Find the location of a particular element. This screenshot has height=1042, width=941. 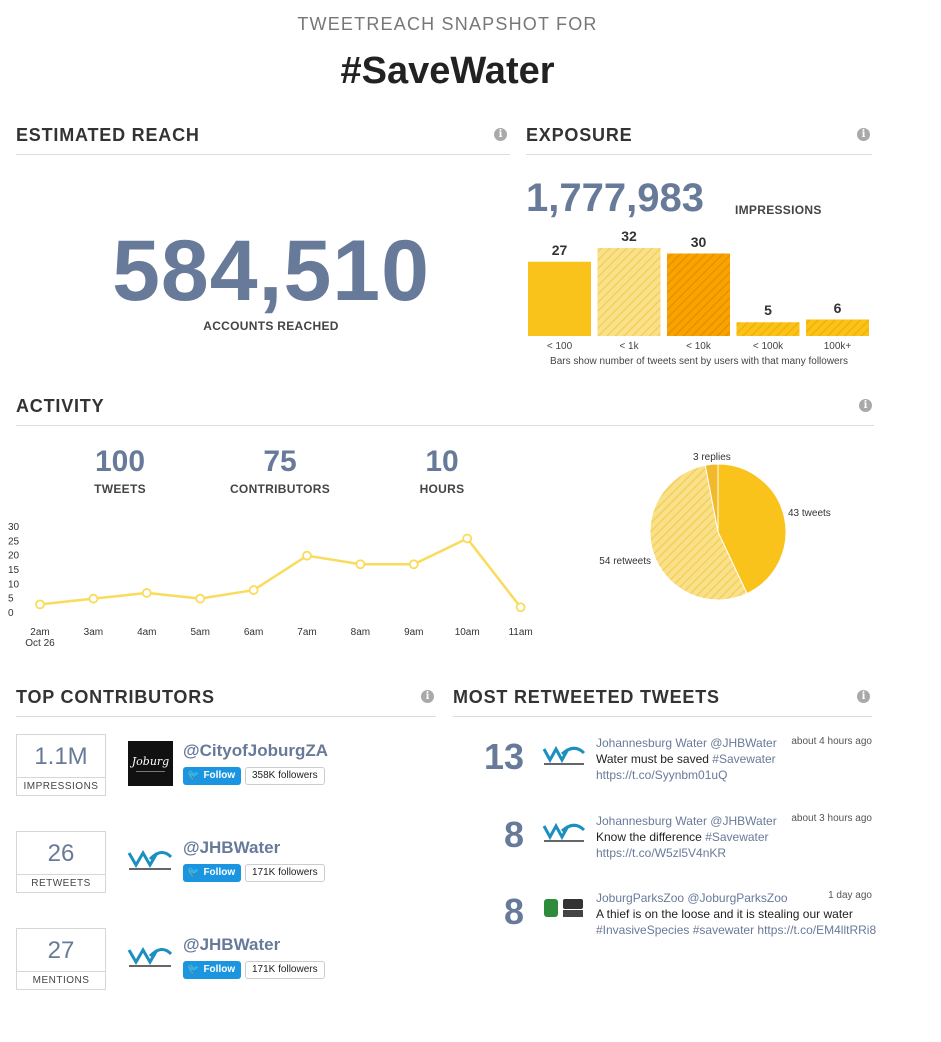

x-date-label: Oct 26 is located at coordinates (40, 643).